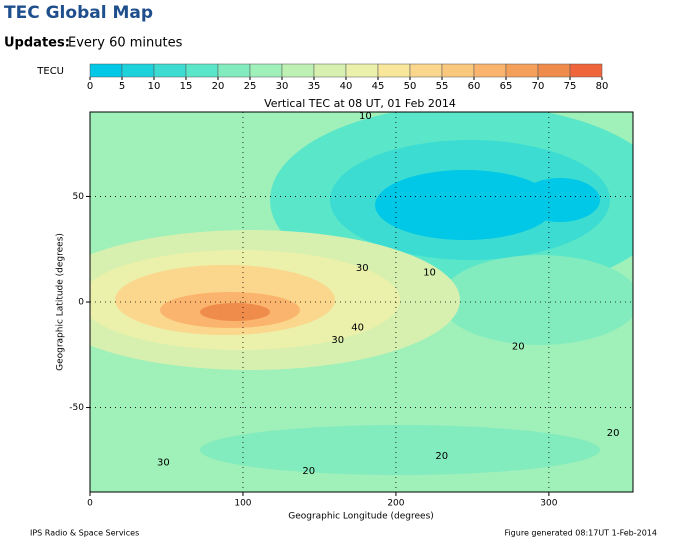 The image size is (679, 540). What do you see at coordinates (282, 86) in the screenshot?
I see `colorbar-tick-label: 30` at bounding box center [282, 86].